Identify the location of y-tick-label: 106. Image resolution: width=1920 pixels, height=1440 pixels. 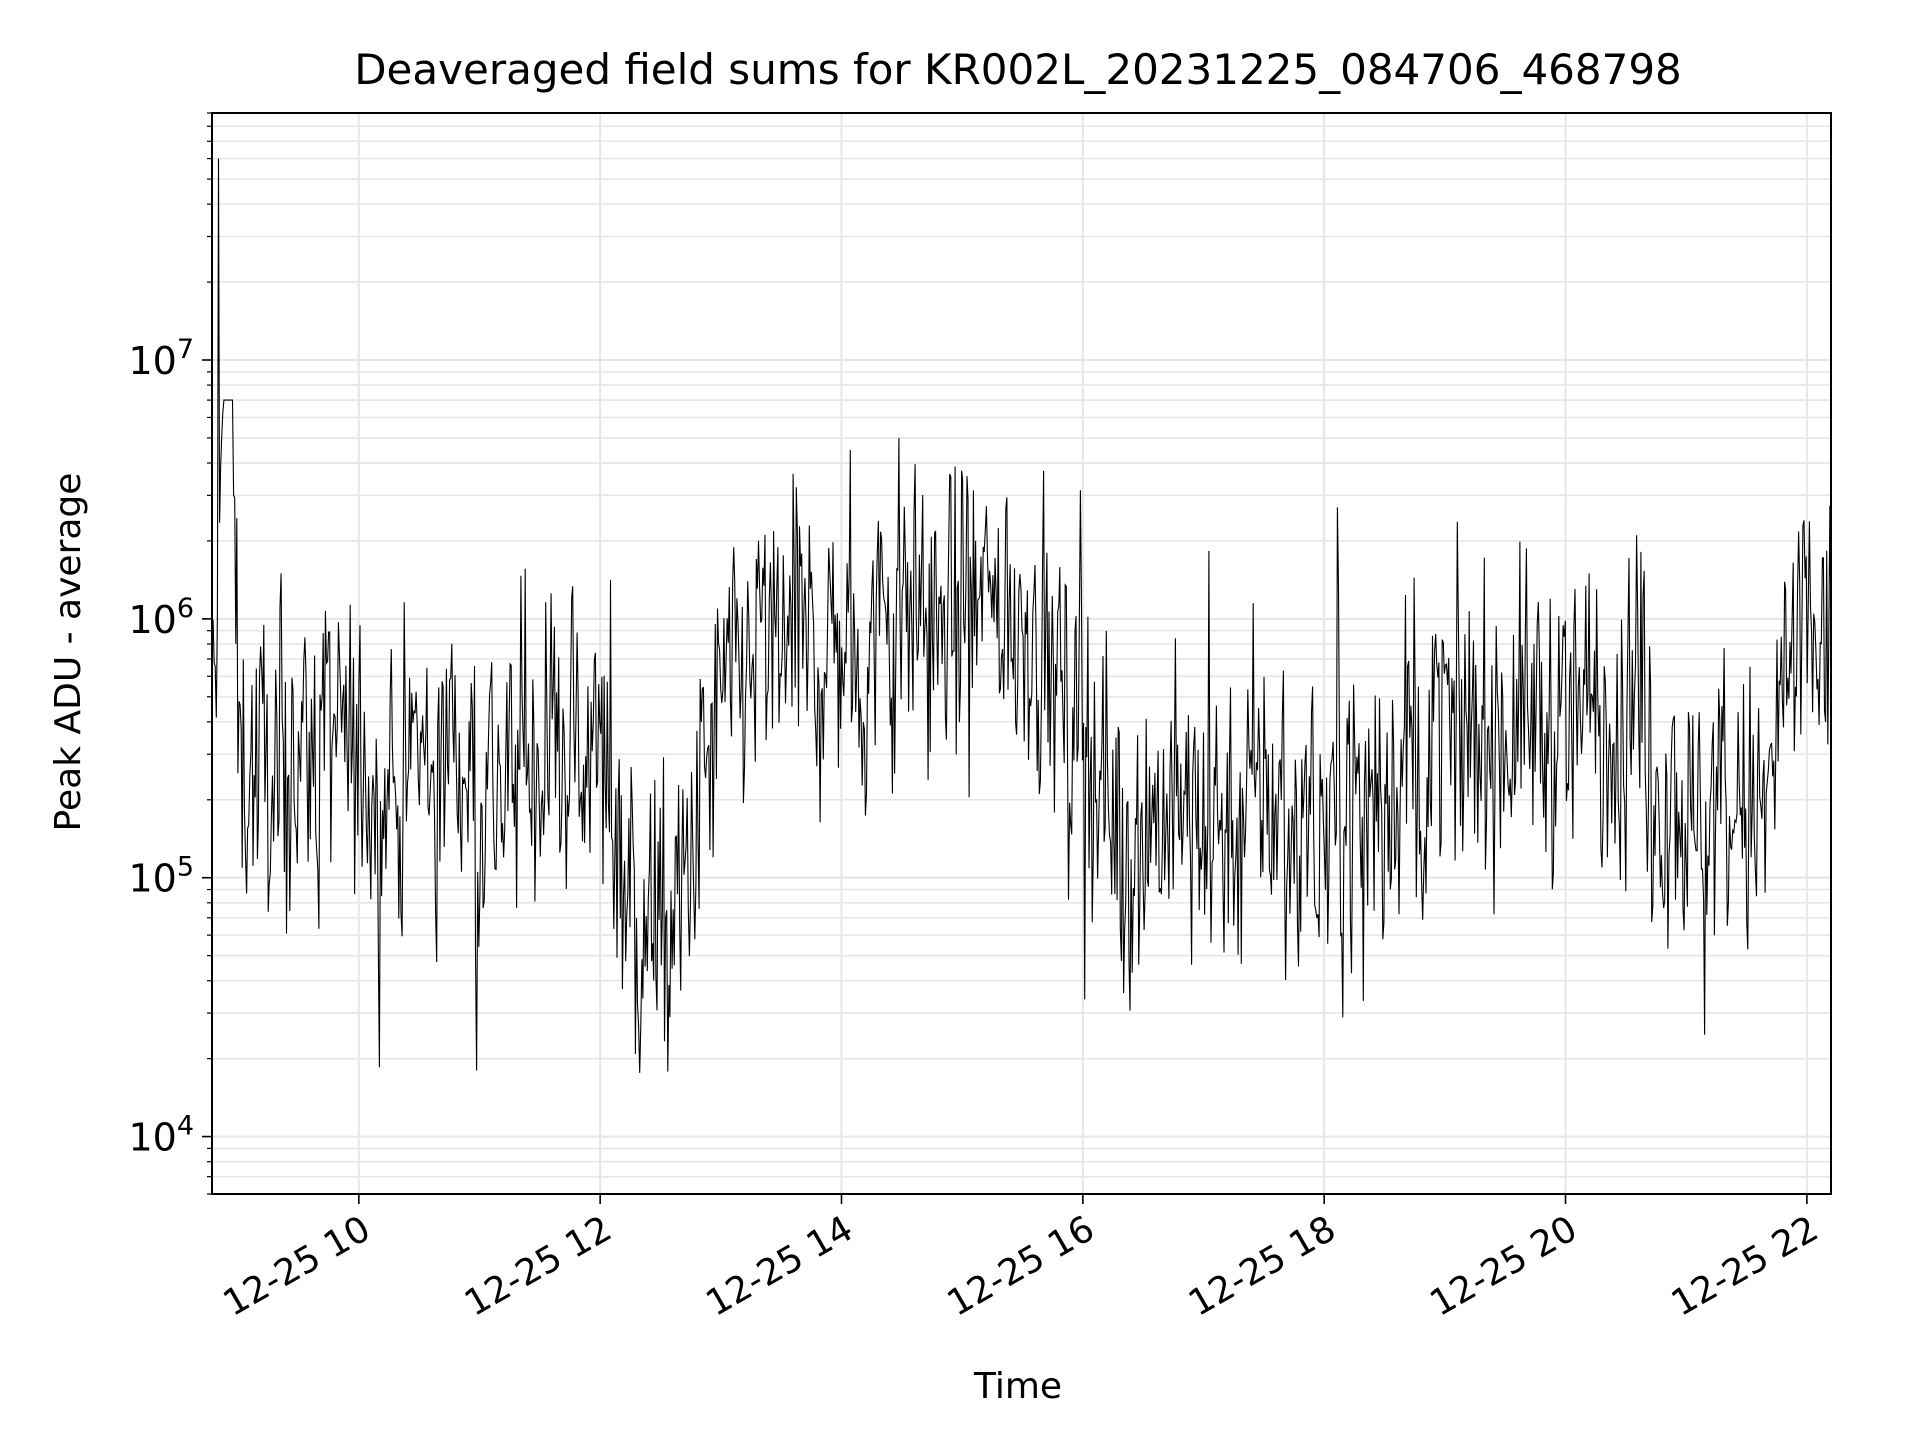
(161, 617).